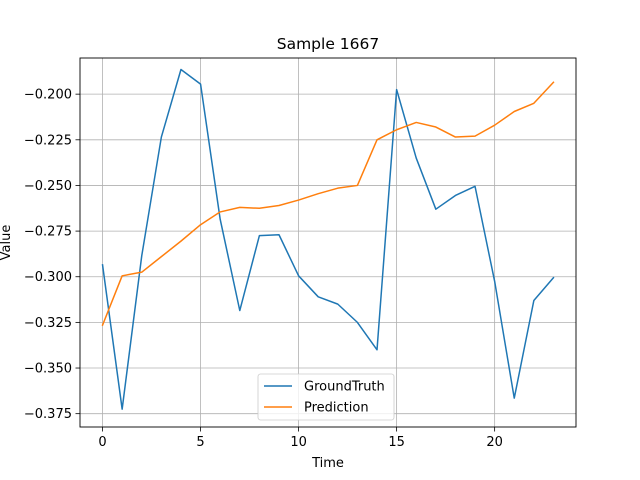  I want to click on legend-label-prediction: Prediction, so click(336, 408).